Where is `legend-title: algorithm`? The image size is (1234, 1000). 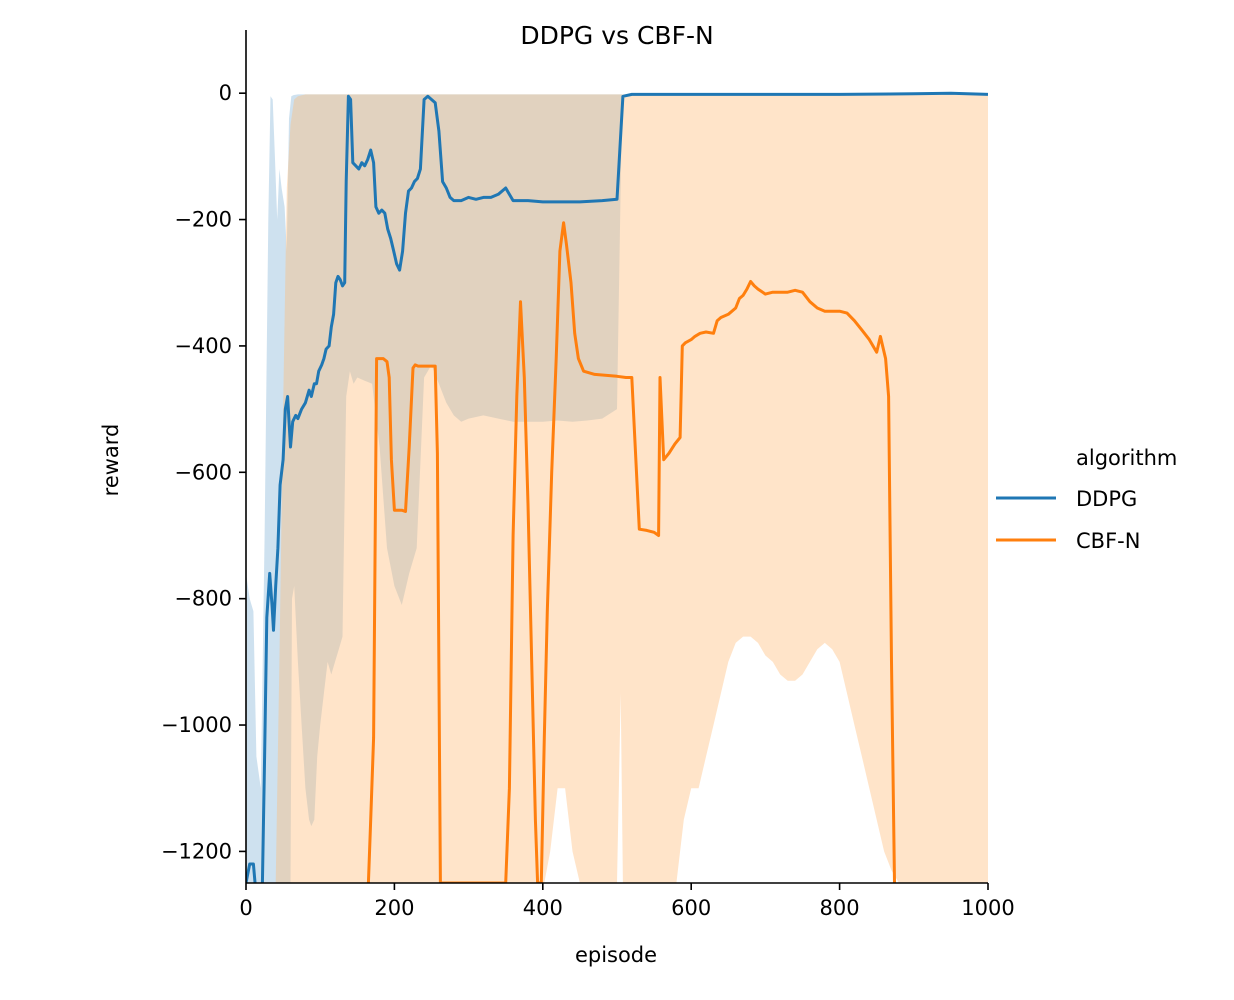
legend-title: algorithm is located at coordinates (1126, 458).